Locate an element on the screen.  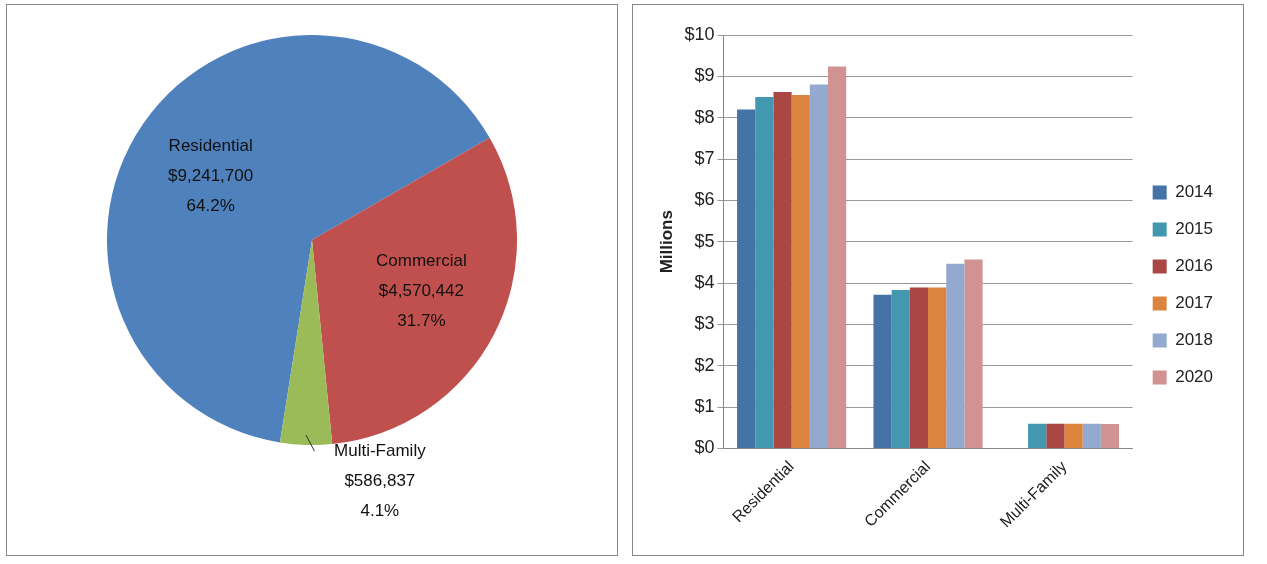
y-tick-label: $1 is located at coordinates (704, 406).